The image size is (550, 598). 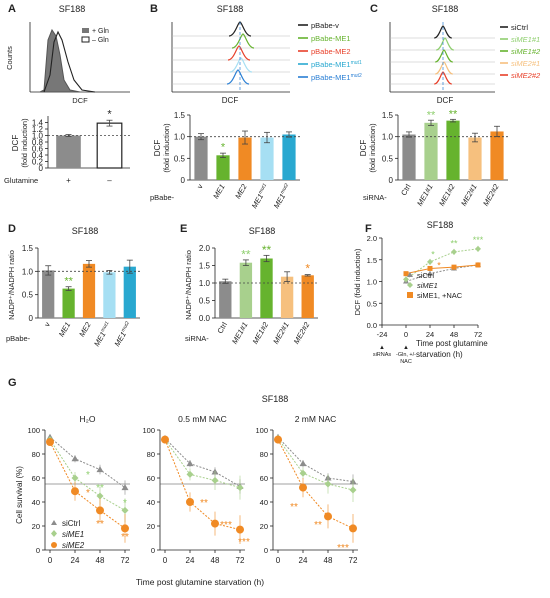 I want to click on y-tick-label: 0.6, so click(x=38, y=149).